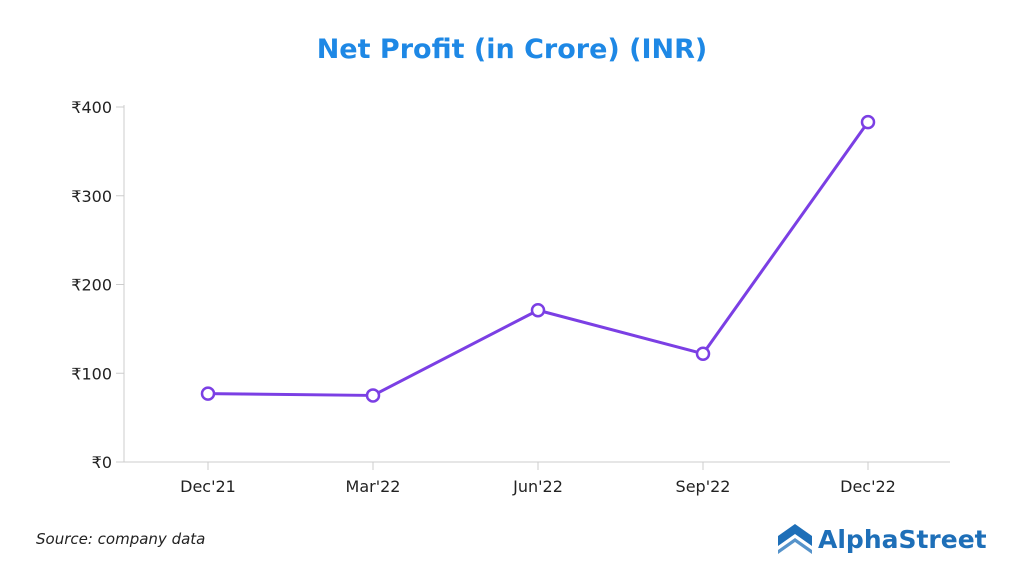 The height and width of the screenshot is (585, 1024). What do you see at coordinates (91, 196) in the screenshot?
I see `y-tick-label: ₹300` at bounding box center [91, 196].